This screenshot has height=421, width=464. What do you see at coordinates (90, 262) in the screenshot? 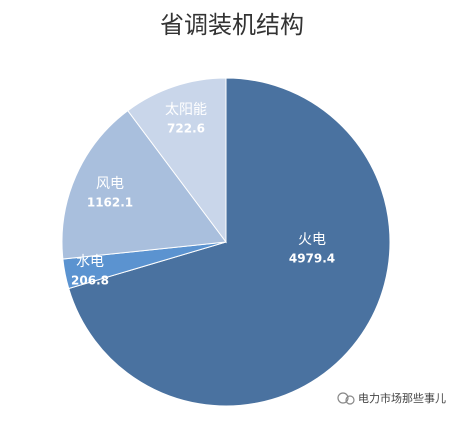
I see `slice-label: 水电` at bounding box center [90, 262].